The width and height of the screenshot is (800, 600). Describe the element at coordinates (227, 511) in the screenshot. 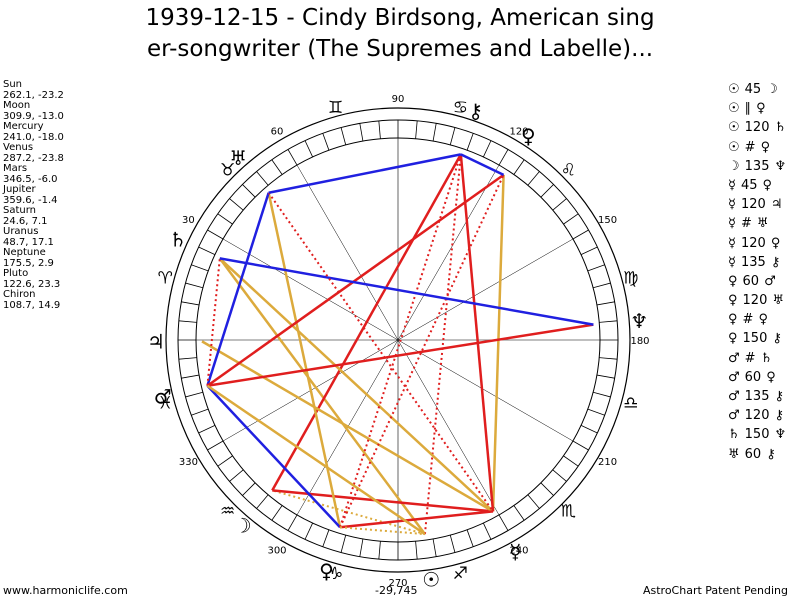

I see `zodiac-sign: ♒` at that location.